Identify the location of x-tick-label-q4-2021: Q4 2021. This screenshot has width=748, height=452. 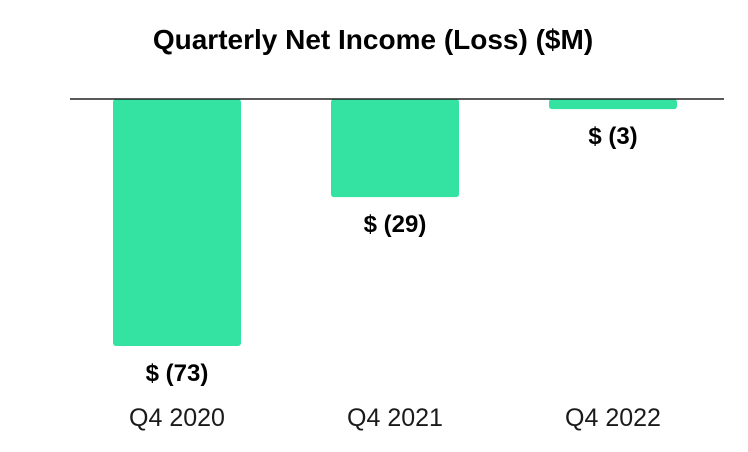
(395, 418).